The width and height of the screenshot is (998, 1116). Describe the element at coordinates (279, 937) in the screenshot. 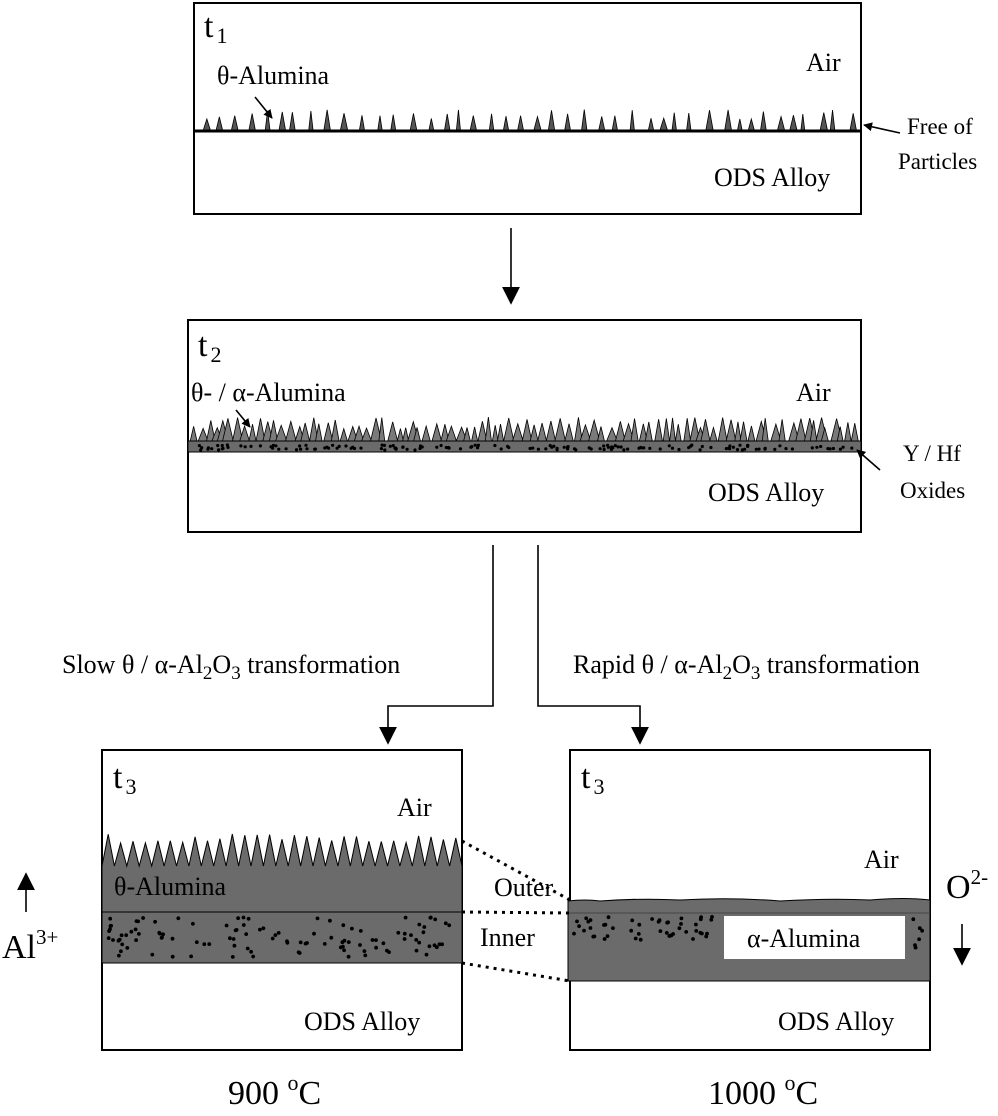

I see `inner-layer-oxide-particles` at that location.